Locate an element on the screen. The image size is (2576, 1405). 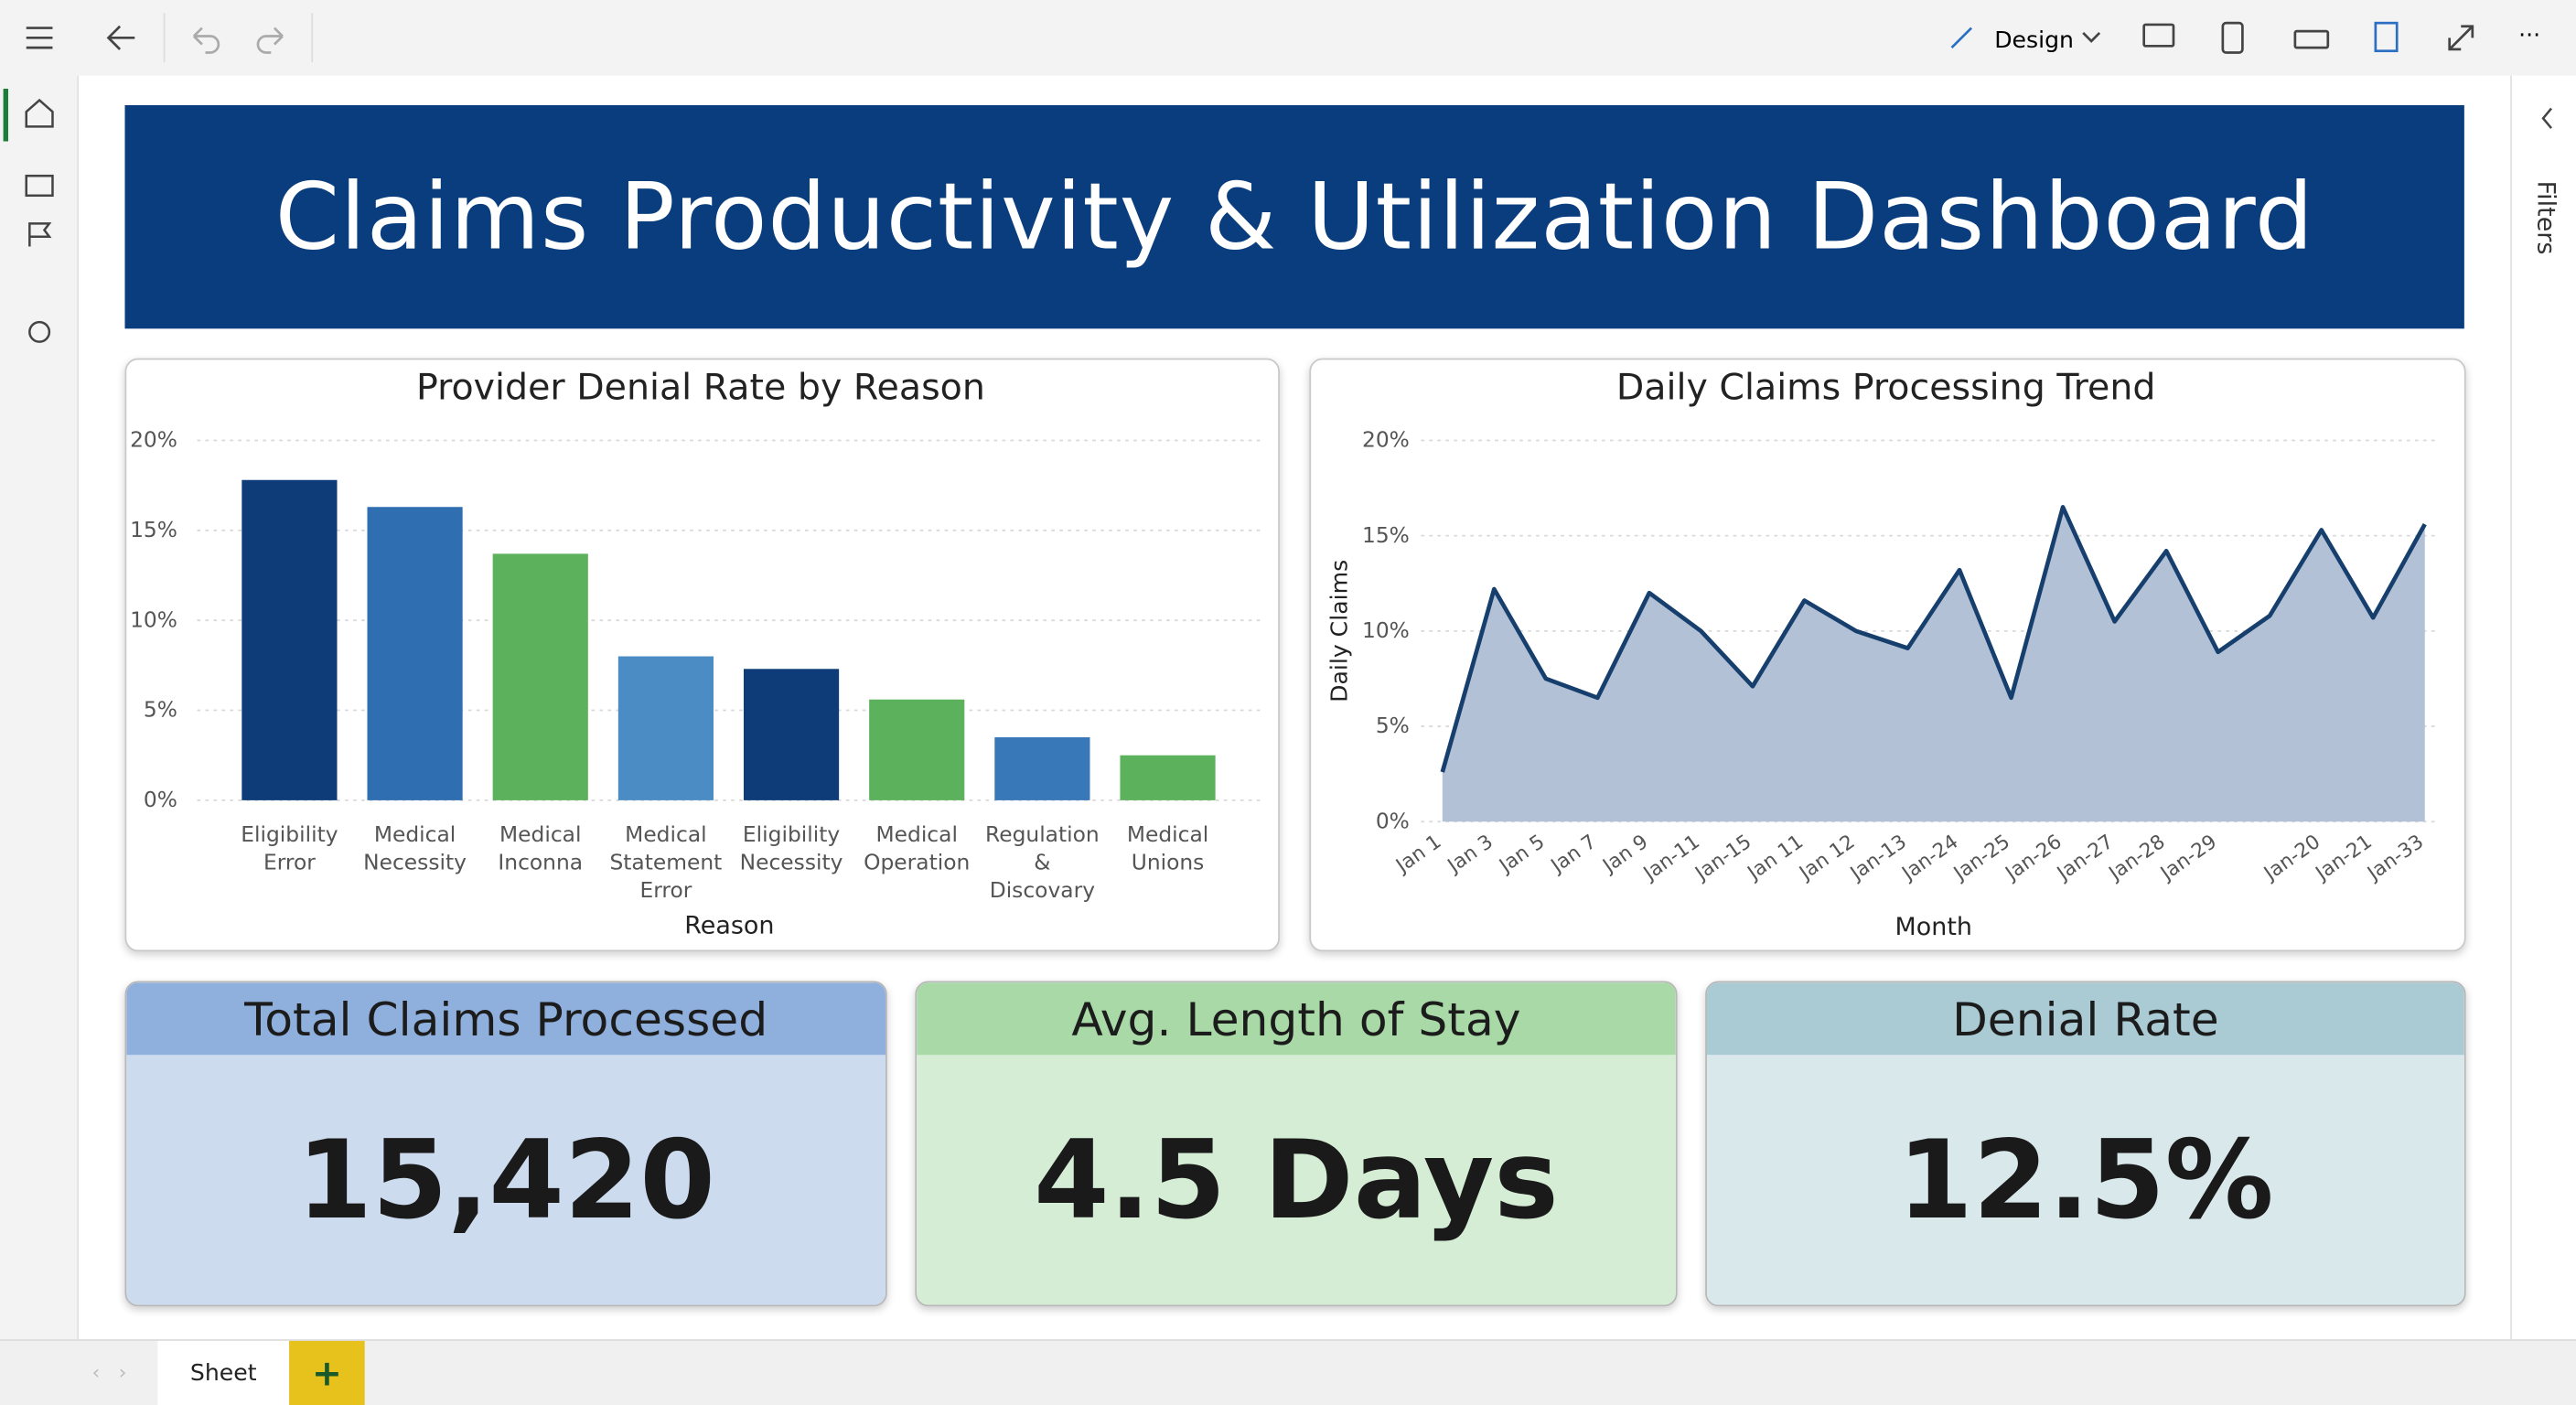
back-icon is located at coordinates (121, 37).